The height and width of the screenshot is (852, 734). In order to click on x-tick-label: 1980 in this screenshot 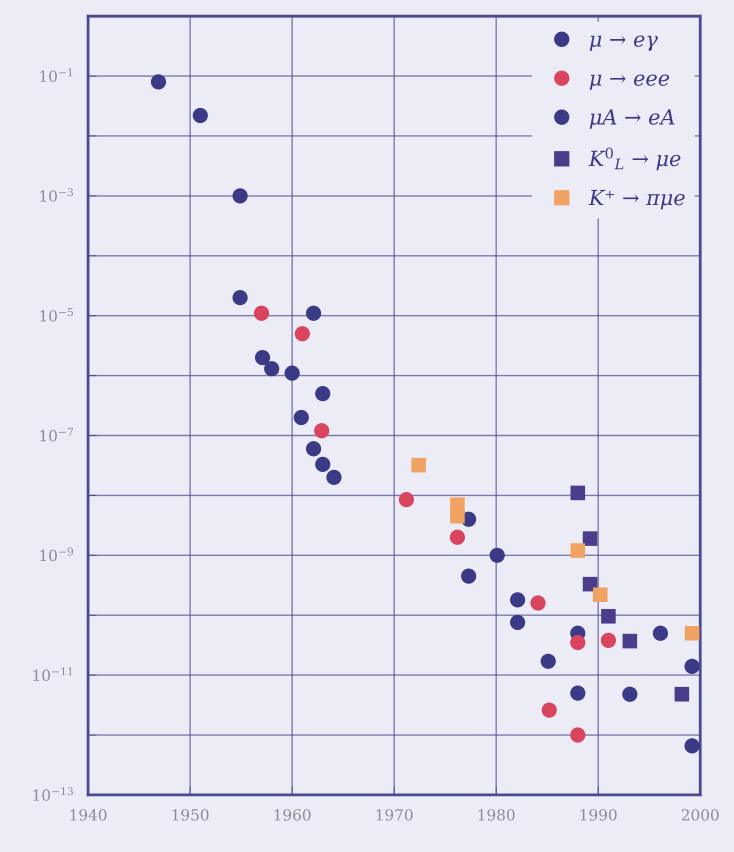, I will do `click(496, 815)`.